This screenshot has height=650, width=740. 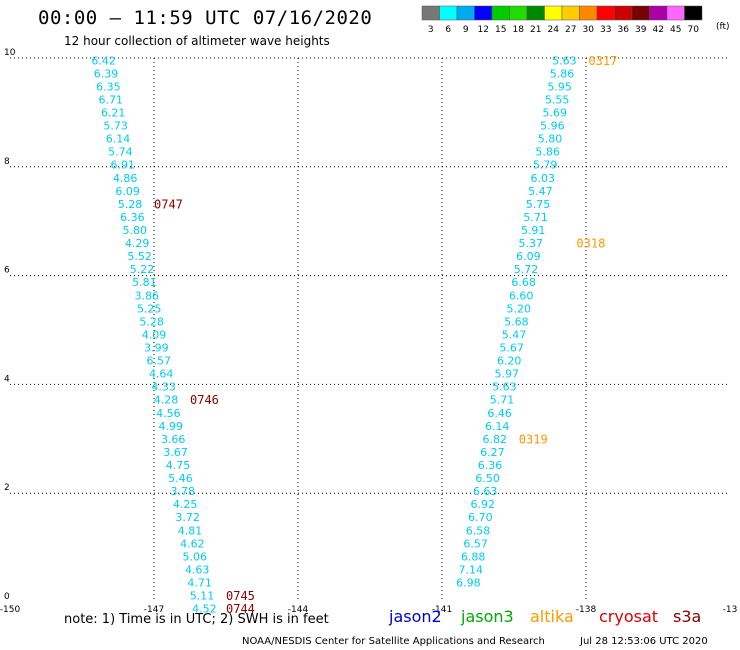 What do you see at coordinates (723, 27) in the screenshot?
I see `colorbar-unit: (ft)` at bounding box center [723, 27].